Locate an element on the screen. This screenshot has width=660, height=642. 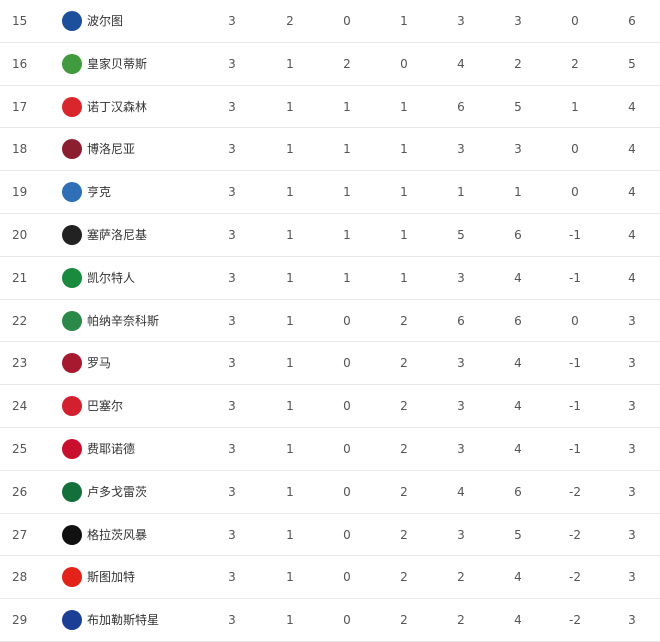
rank: 29 is located at coordinates (20, 620).